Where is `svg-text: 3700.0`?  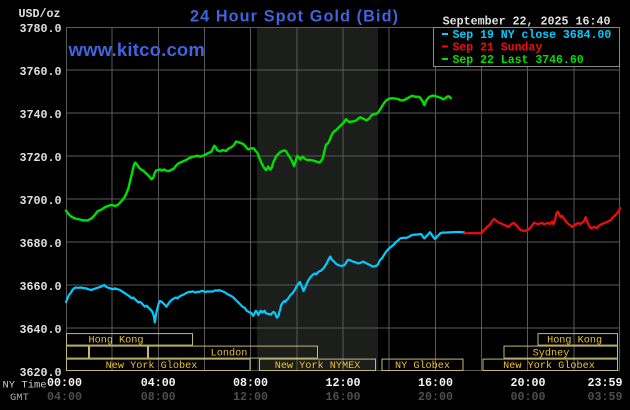 svg-text: 3700.0 is located at coordinates (41, 201).